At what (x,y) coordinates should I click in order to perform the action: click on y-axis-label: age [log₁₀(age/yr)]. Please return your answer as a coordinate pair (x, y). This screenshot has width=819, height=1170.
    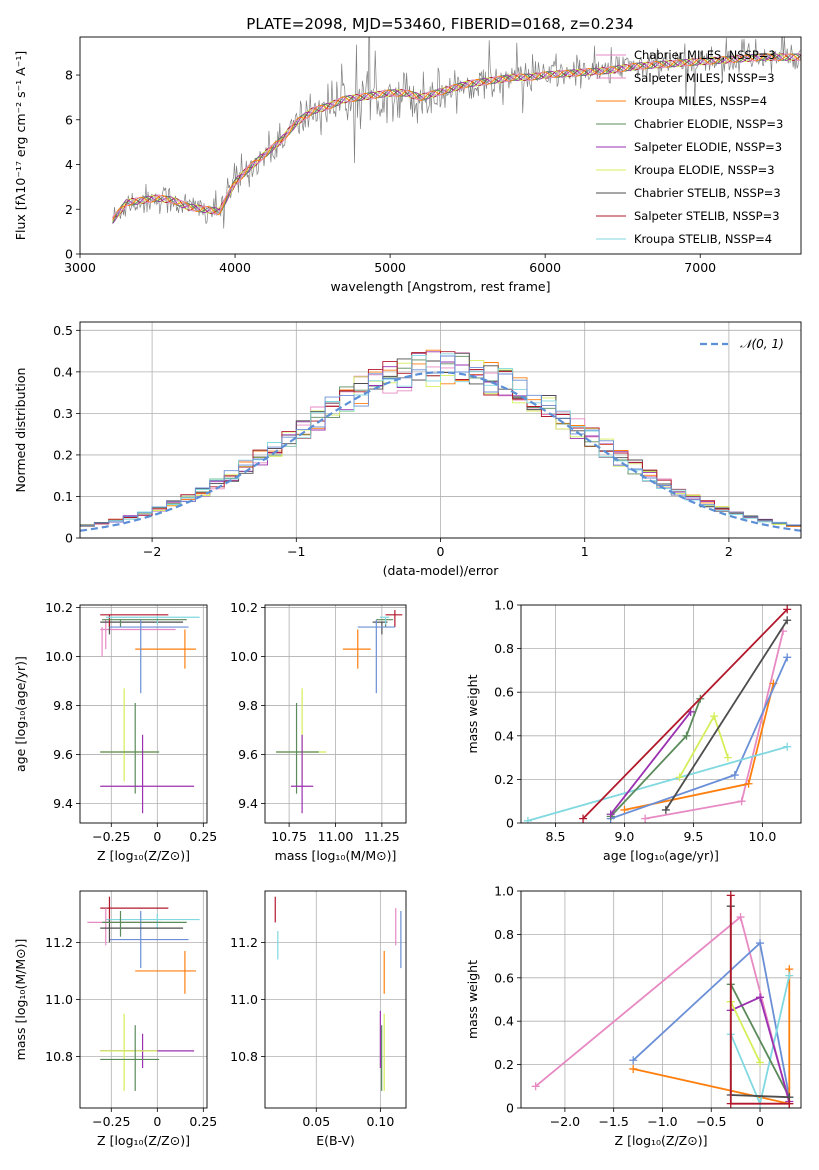
    Looking at the image, I should click on (20, 714).